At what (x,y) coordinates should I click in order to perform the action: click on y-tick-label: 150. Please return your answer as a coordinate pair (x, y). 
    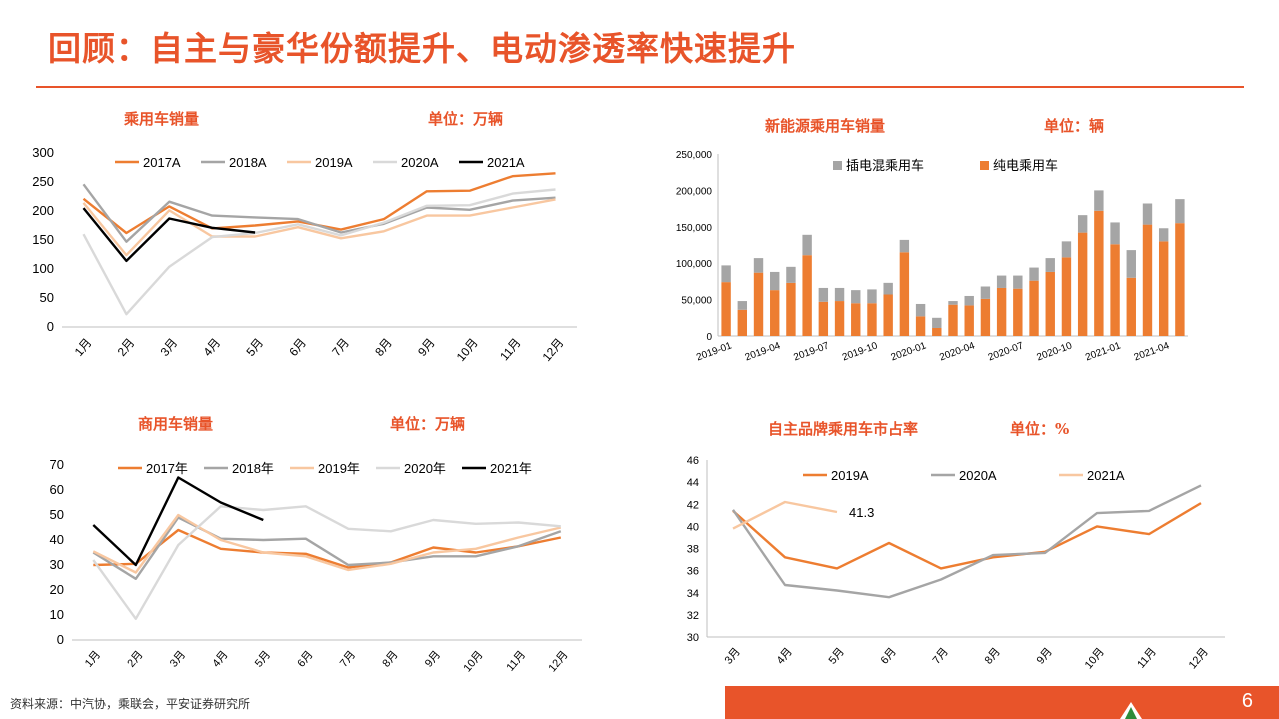
    Looking at the image, I should click on (43, 239).